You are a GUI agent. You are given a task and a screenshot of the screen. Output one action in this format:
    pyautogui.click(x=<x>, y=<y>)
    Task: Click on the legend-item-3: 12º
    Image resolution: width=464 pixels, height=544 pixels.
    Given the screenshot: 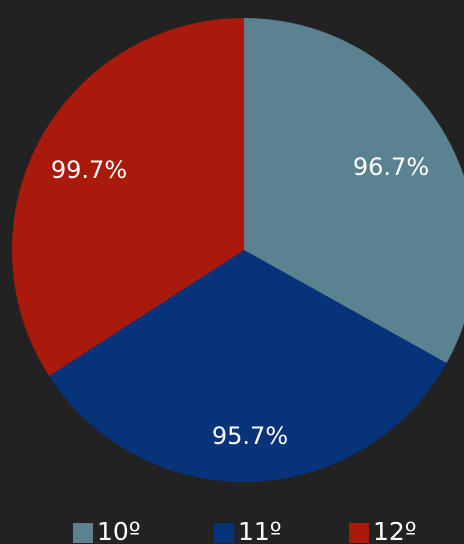 What is the action you would take?
    pyautogui.click(x=383, y=530)
    